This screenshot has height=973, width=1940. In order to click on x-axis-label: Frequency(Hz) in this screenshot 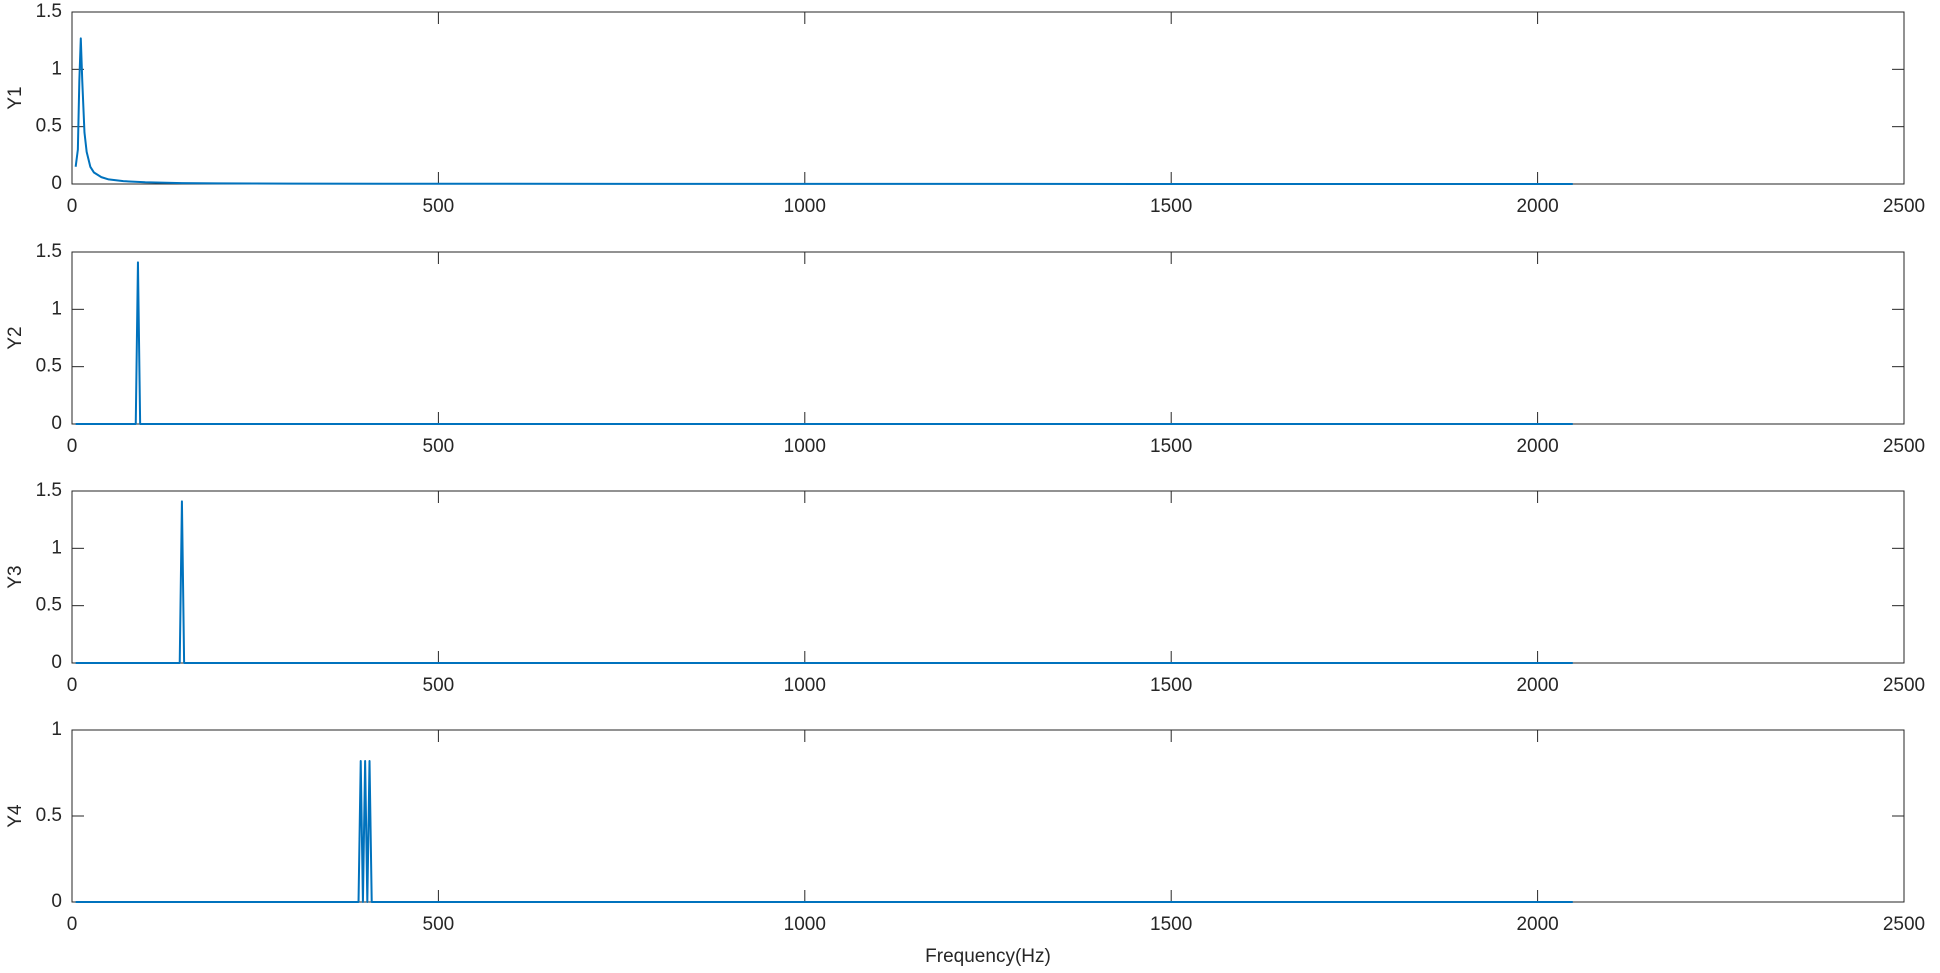, I will do `click(988, 956)`.